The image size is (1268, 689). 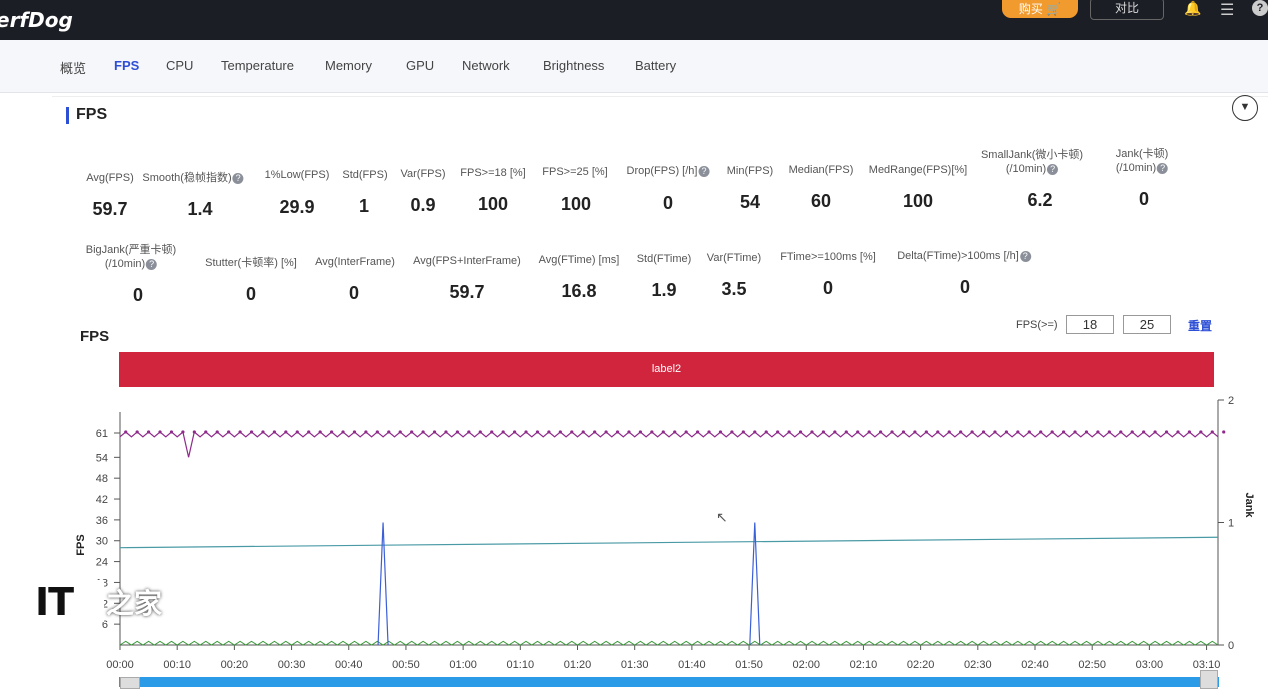 What do you see at coordinates (1209, 679) in the screenshot?
I see `scroll-handle-right` at bounding box center [1209, 679].